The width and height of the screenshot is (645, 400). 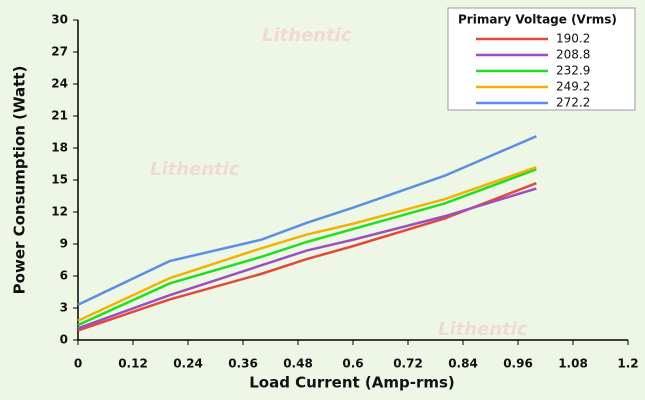 I want to click on legend-label: 190.2, so click(x=573, y=39).